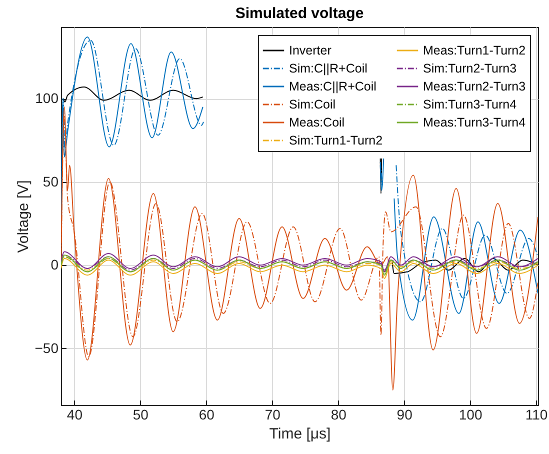 This screenshot has height=454, width=549. What do you see at coordinates (470, 414) in the screenshot?
I see `x-tick-label: 100` at bounding box center [470, 414].